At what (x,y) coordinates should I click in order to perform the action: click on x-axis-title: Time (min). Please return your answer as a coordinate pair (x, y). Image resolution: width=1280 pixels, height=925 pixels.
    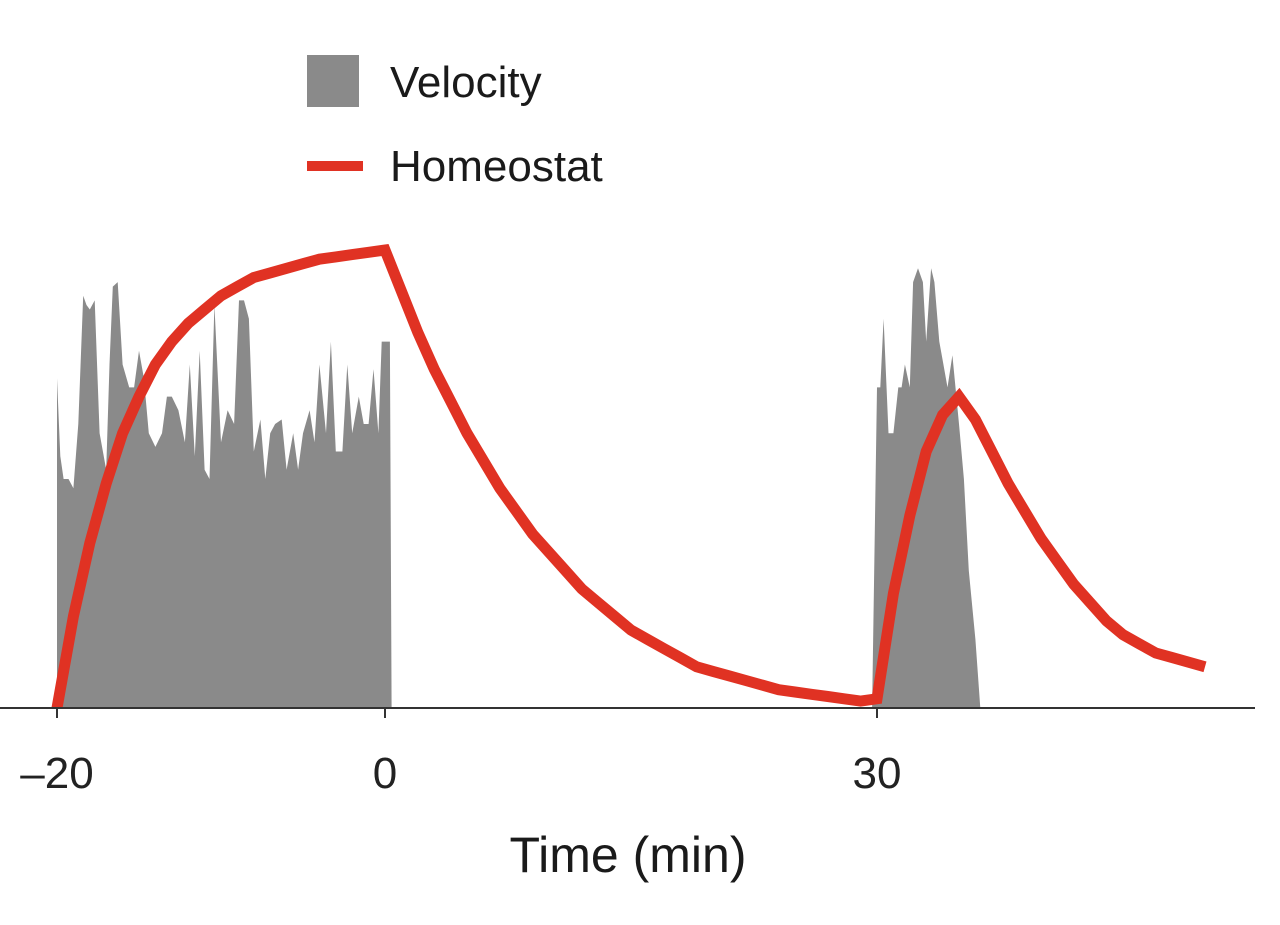
    Looking at the image, I should click on (627, 855).